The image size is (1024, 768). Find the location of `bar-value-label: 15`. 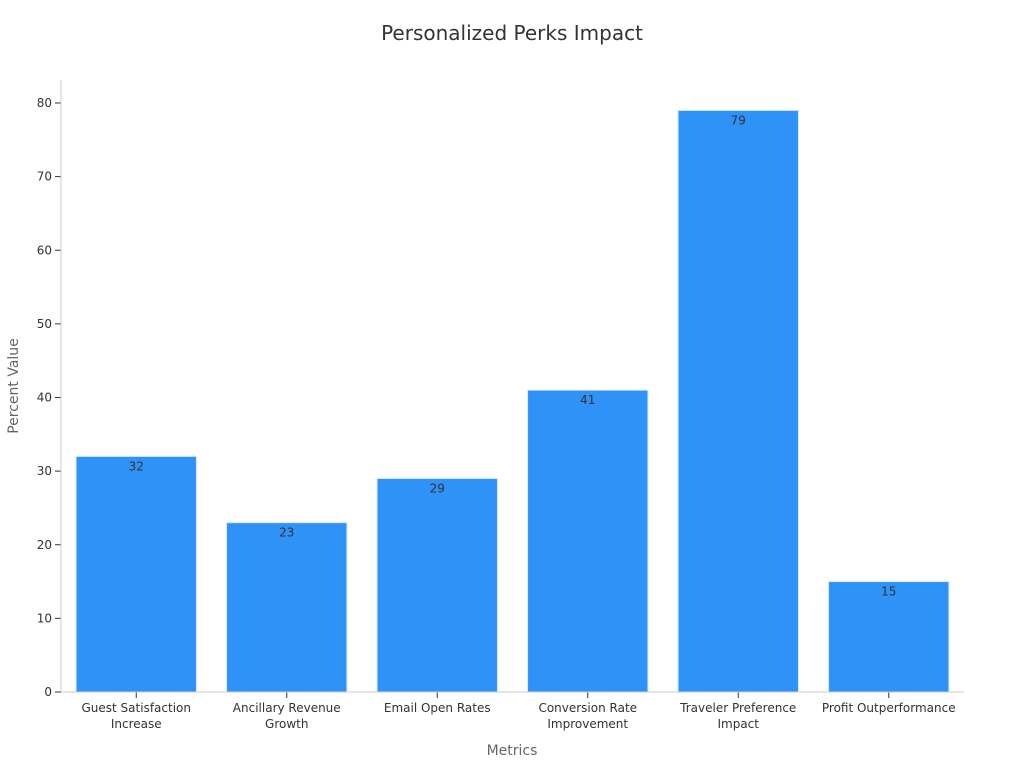

bar-value-label: 15 is located at coordinates (888, 592).